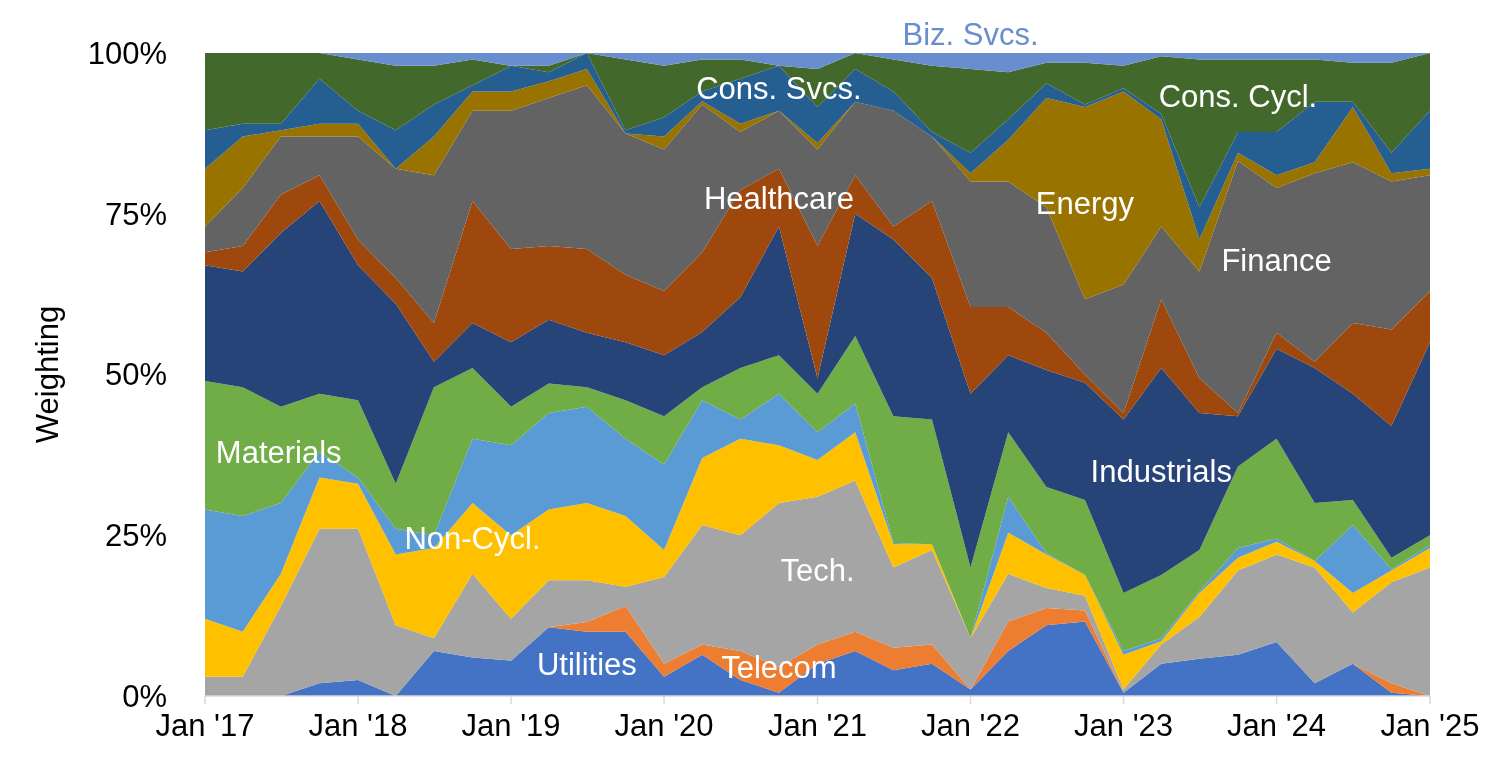 This screenshot has width=1508, height=760. What do you see at coordinates (664, 725) in the screenshot?
I see `x-tick-label: Jan '20` at bounding box center [664, 725].